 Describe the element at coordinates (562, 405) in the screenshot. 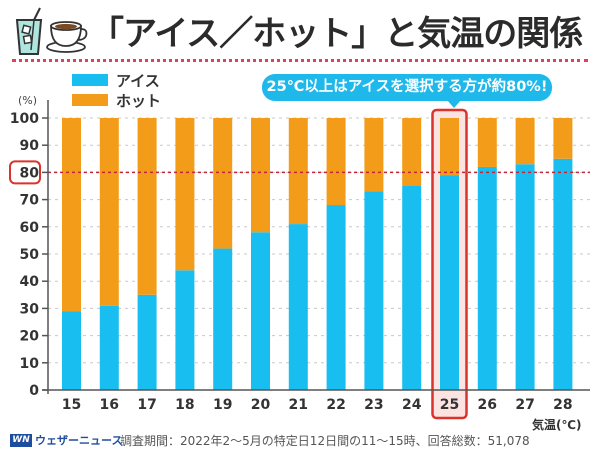

I see `x-tick-label: 28` at that location.